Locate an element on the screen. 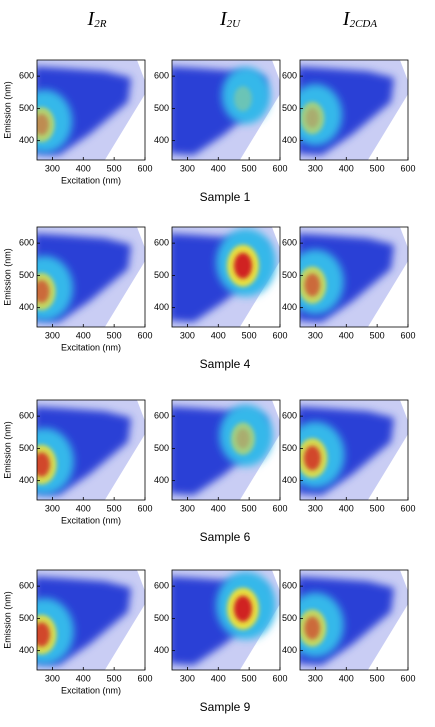  column-header: I2CDA is located at coordinates (359, 19).